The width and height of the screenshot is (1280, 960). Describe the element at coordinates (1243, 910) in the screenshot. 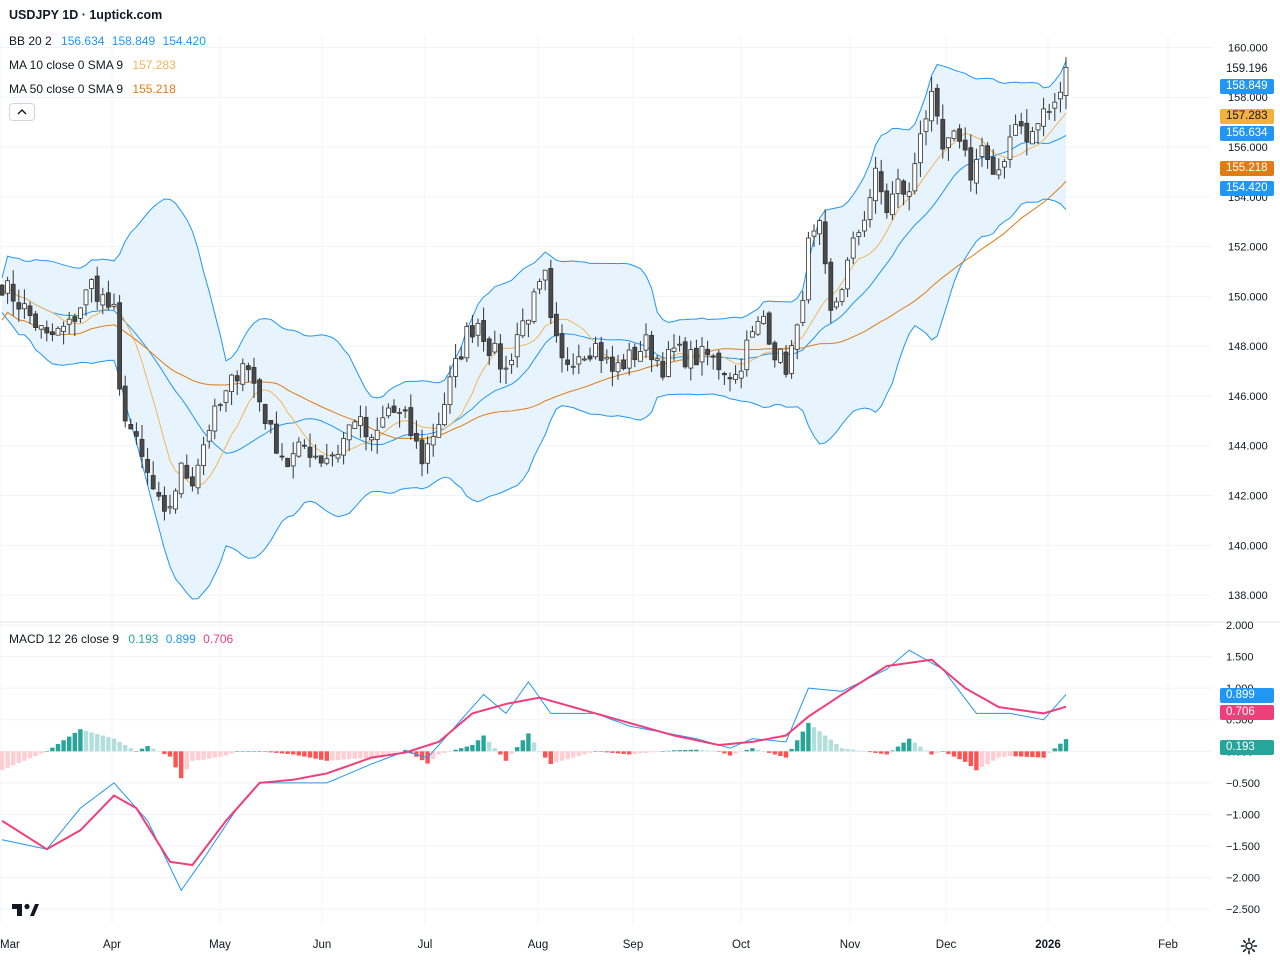

I see `macd-tick-label: −2.500` at that location.